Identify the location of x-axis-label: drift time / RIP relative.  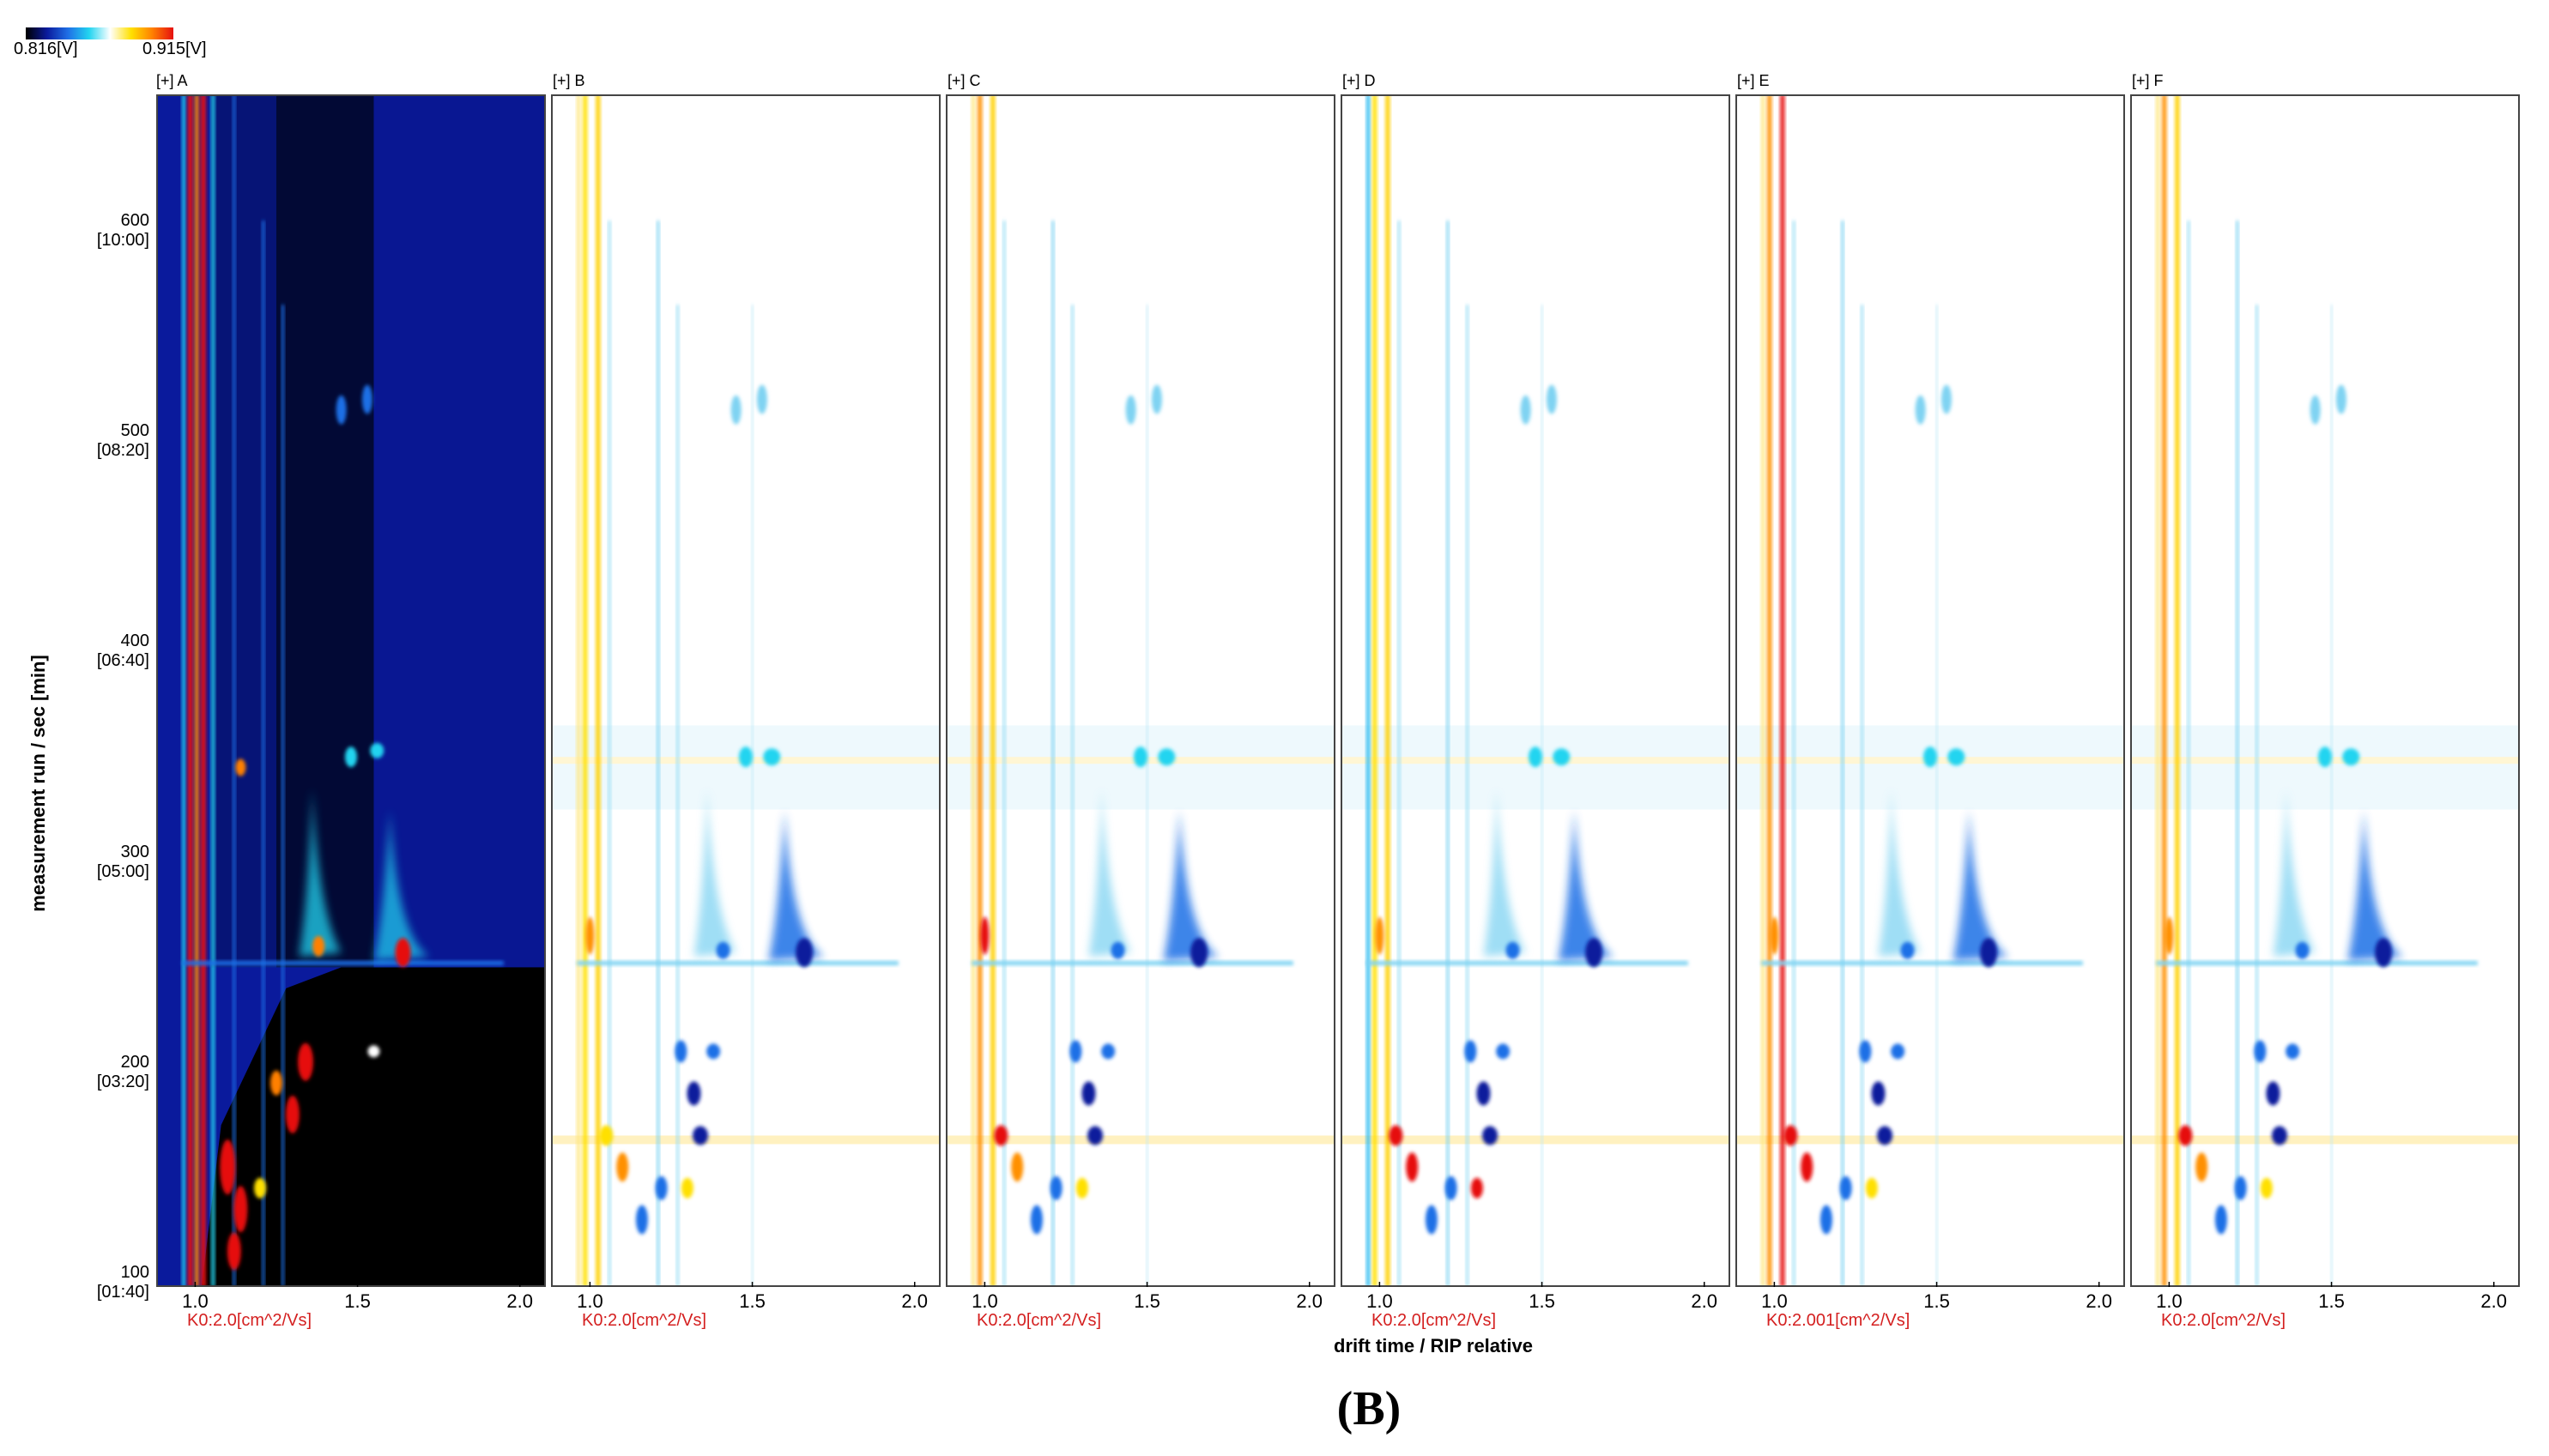
(1433, 1345).